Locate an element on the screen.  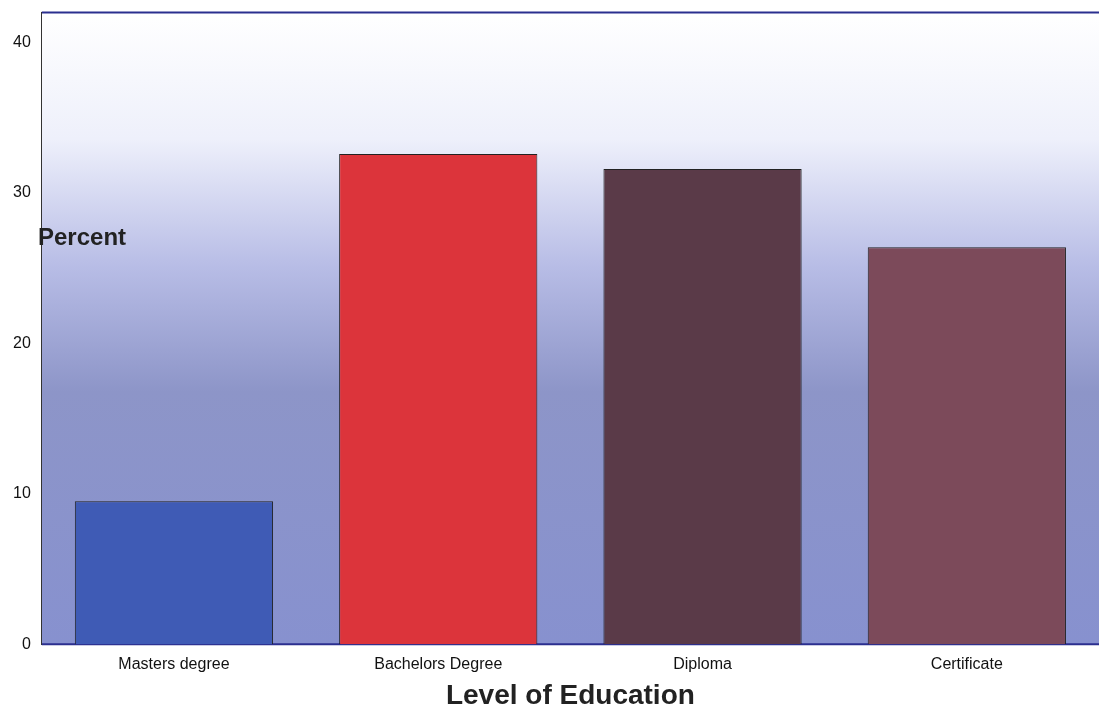
x-tick-label: Certificate is located at coordinates (966, 664).